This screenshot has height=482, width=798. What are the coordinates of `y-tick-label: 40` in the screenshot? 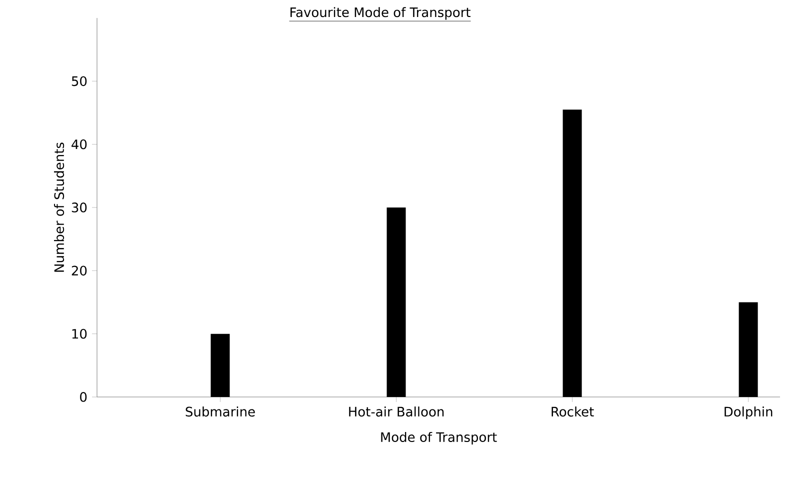 It's located at (79, 144).